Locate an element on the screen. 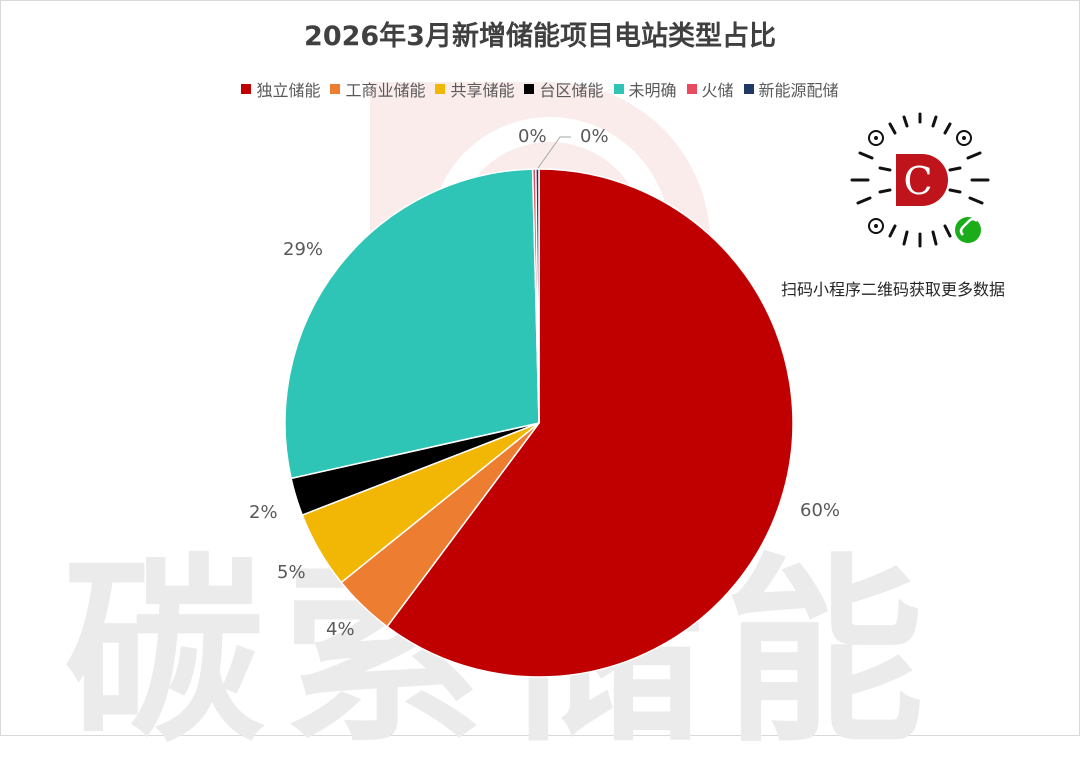  legend-label: 未明确 is located at coordinates (652, 90).